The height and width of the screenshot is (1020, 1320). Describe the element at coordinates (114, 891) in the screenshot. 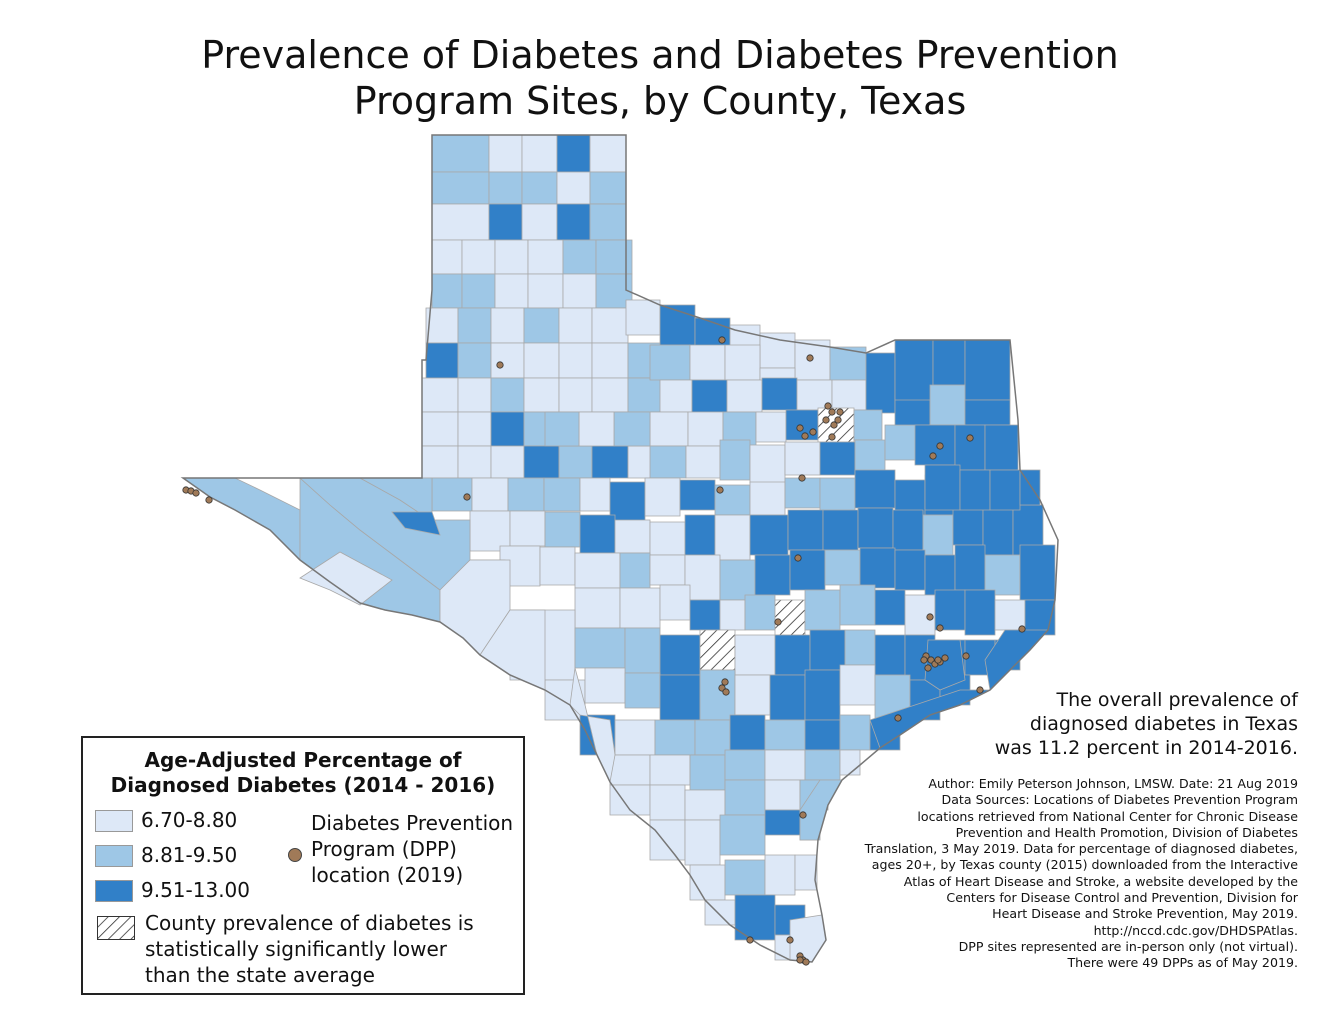

I see `legend-swatch-high` at that location.